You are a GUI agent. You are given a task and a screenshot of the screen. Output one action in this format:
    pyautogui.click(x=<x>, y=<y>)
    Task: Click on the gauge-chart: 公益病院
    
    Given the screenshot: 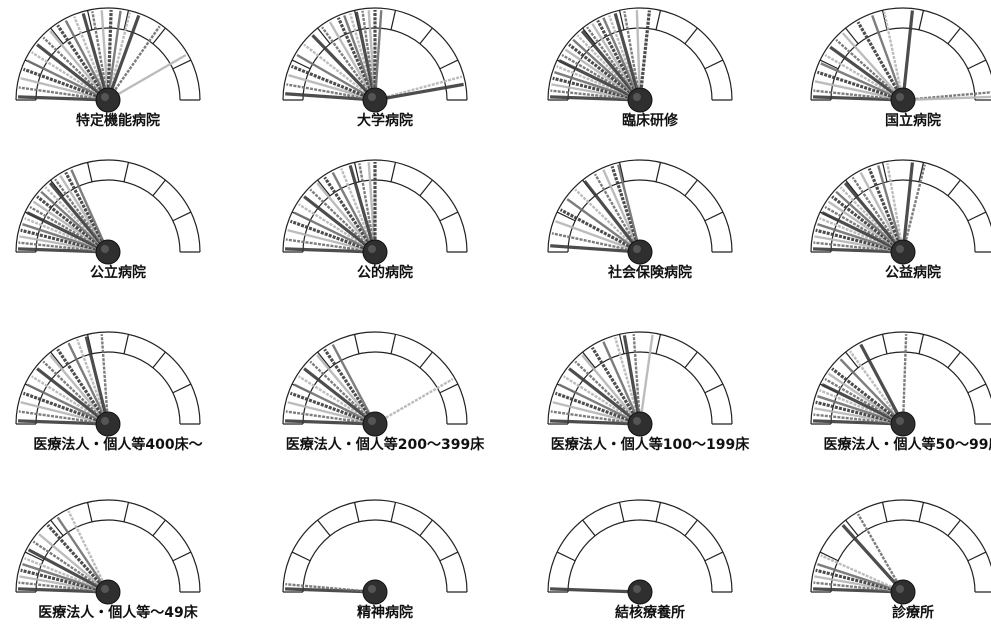 What is the action you would take?
    pyautogui.click(x=894, y=223)
    